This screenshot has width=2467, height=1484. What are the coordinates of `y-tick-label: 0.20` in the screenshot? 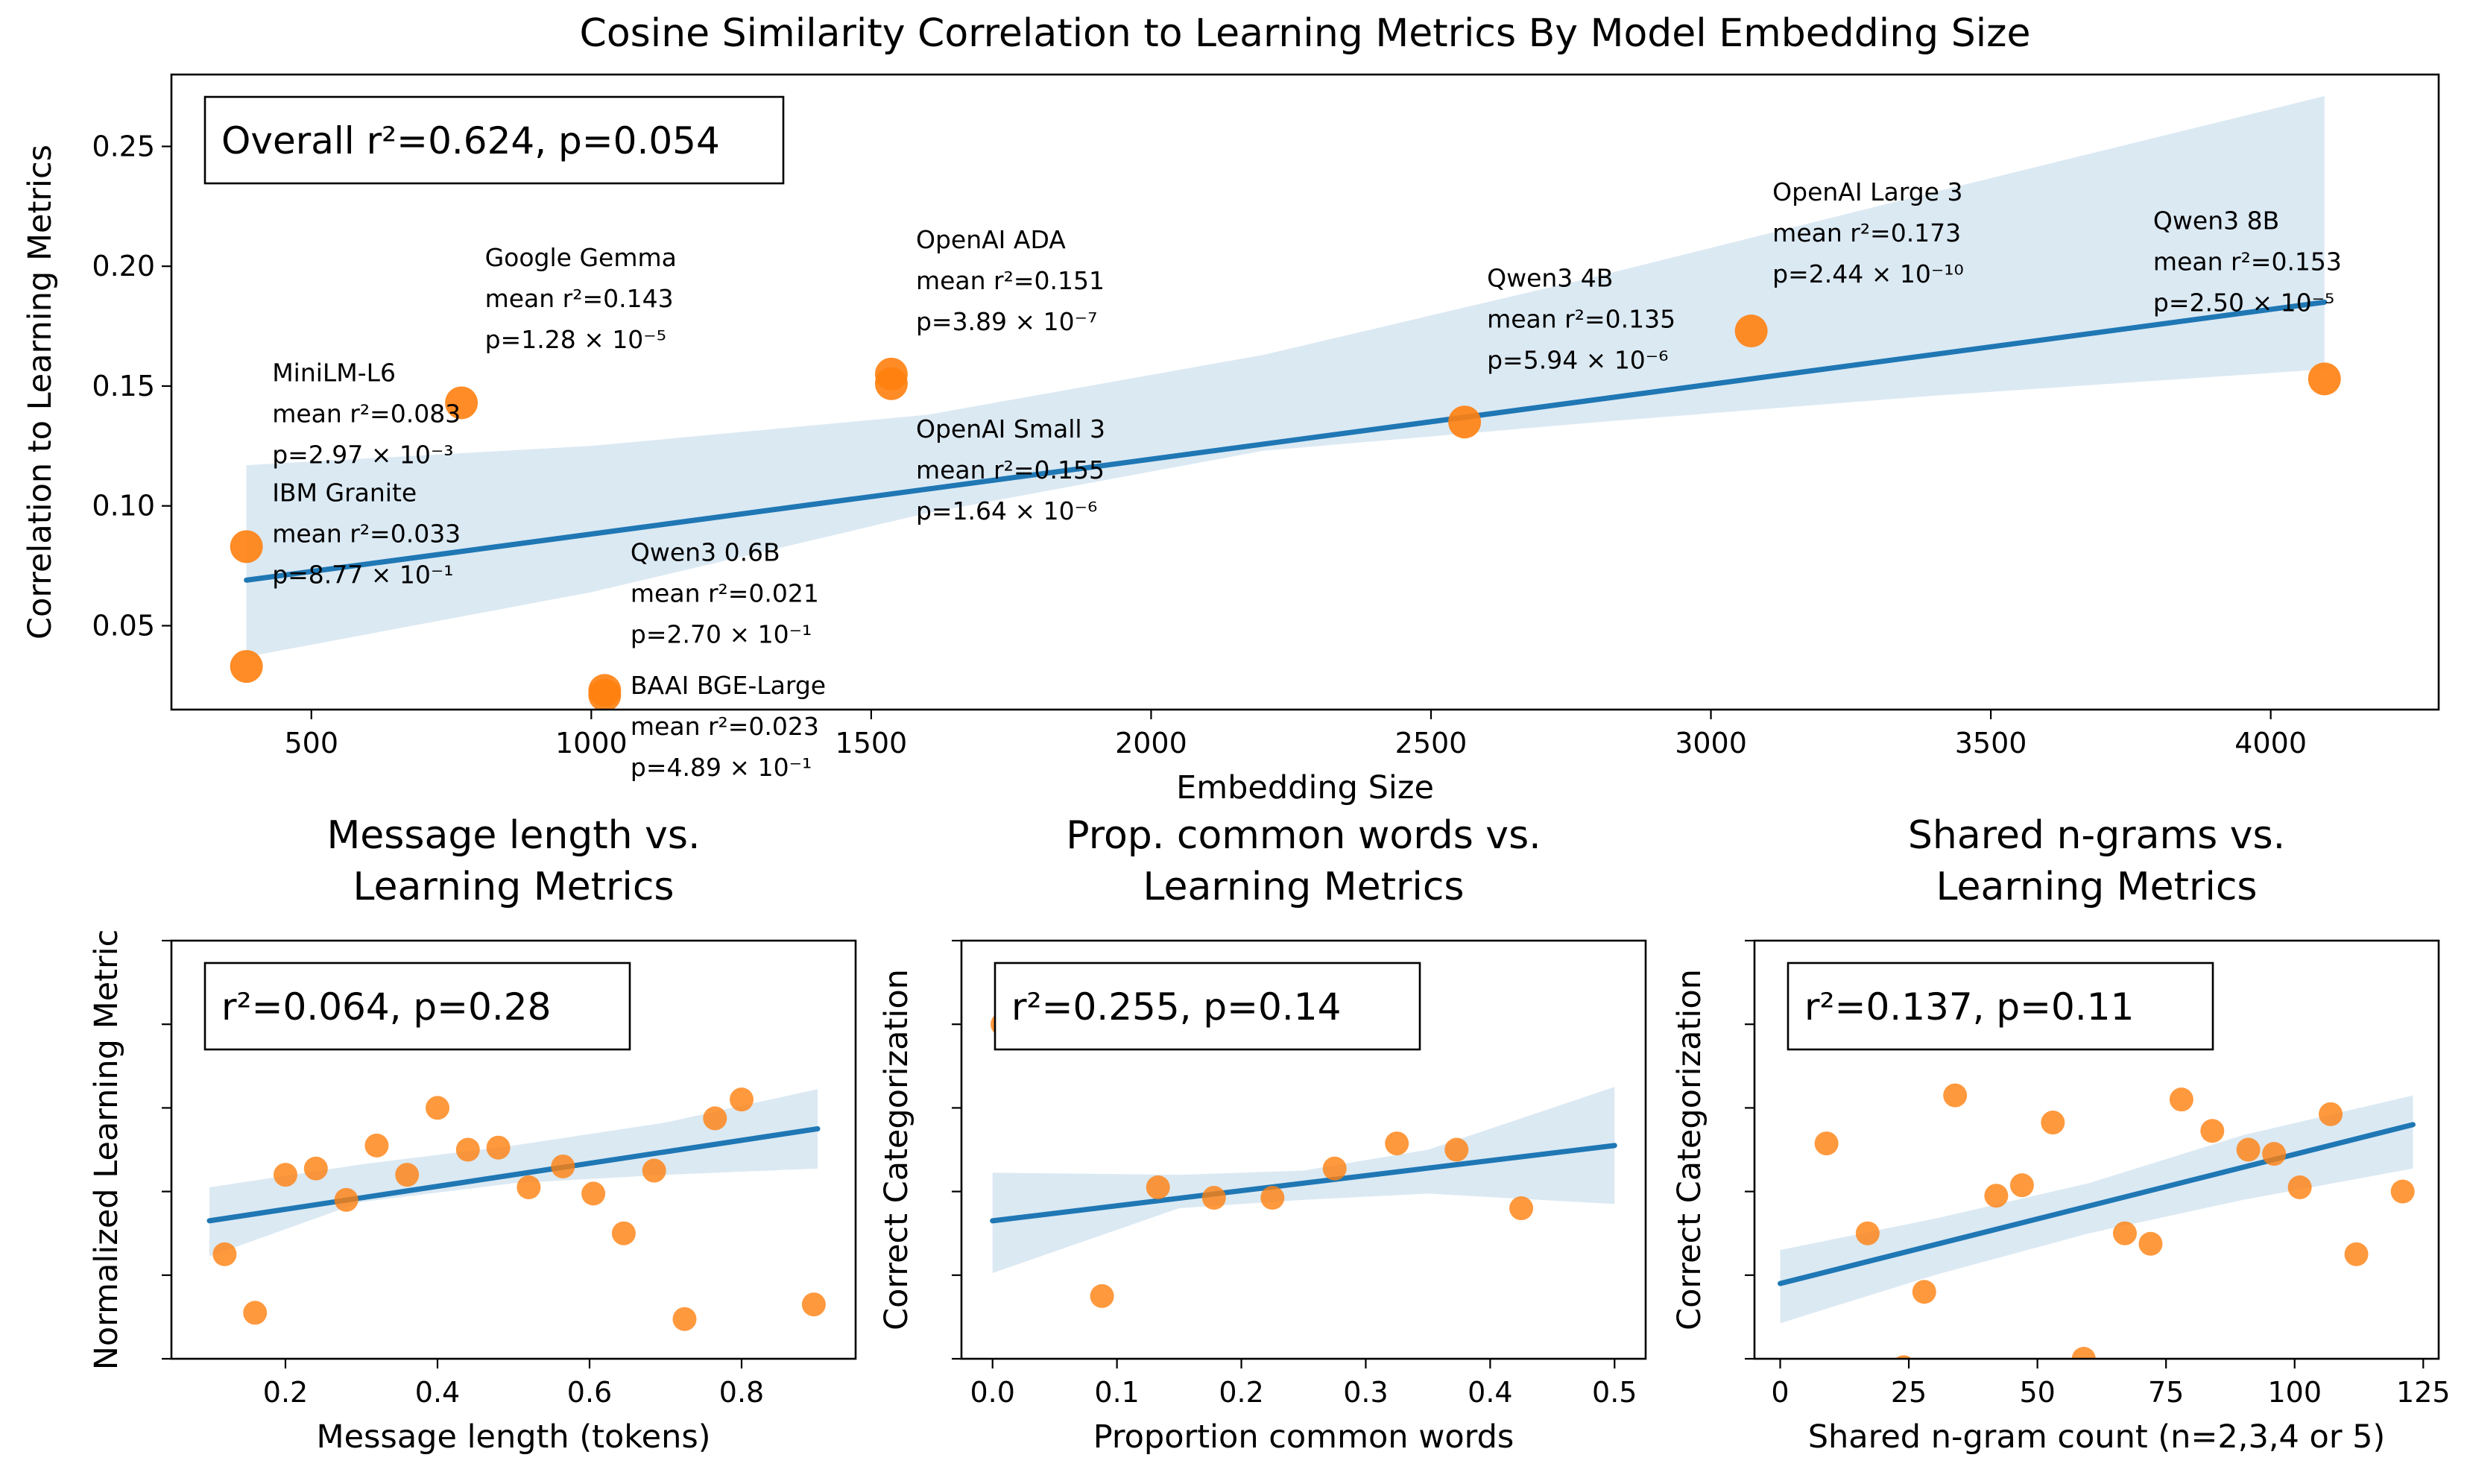 It's located at (123, 266).